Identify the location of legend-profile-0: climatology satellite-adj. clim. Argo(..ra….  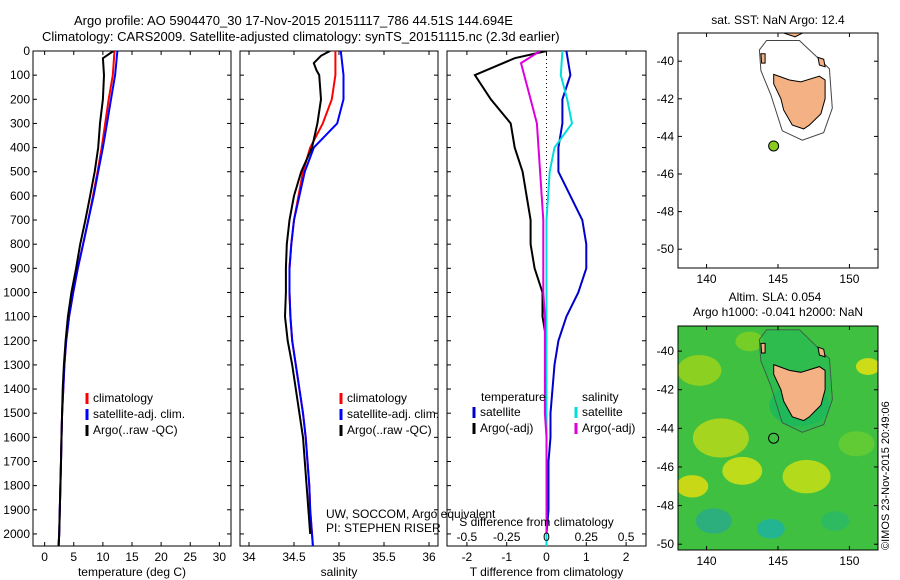
(135, 414).